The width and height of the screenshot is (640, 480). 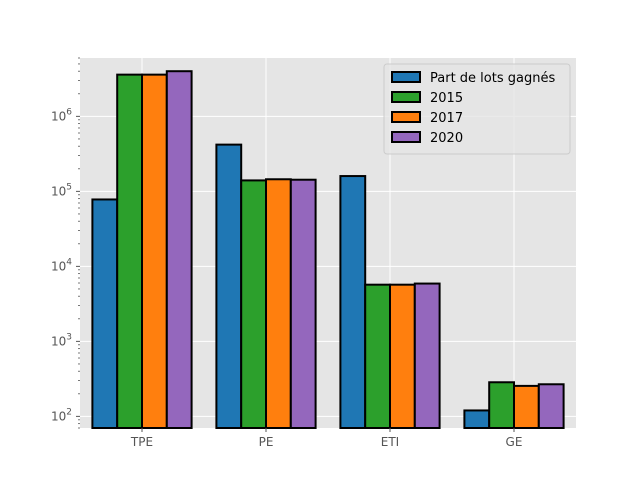 What do you see at coordinates (446, 98) in the screenshot?
I see `legend-label: 2015` at bounding box center [446, 98].